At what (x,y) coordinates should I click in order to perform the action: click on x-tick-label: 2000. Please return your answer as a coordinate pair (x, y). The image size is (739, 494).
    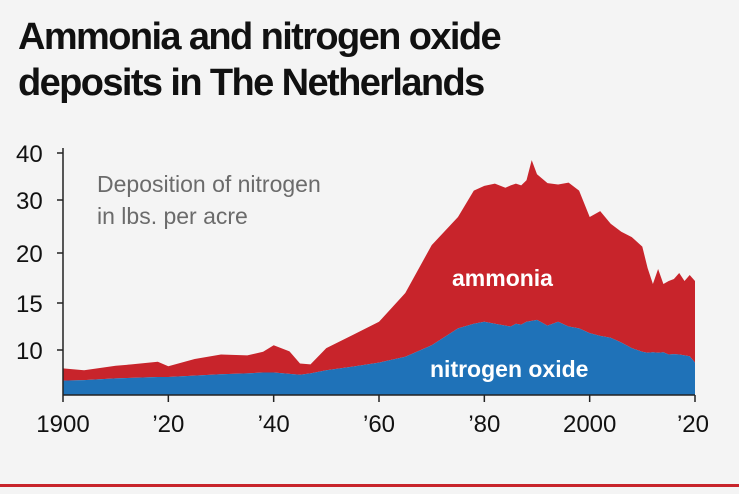
    Looking at the image, I should click on (589, 424).